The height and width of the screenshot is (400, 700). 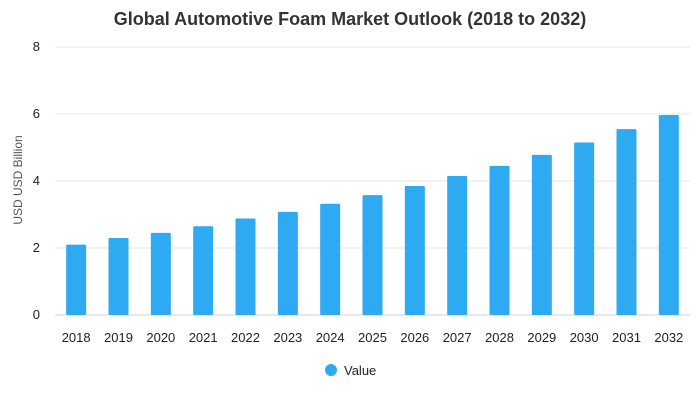 What do you see at coordinates (245, 337) in the screenshot?
I see `x-tick-label: 2022` at bounding box center [245, 337].